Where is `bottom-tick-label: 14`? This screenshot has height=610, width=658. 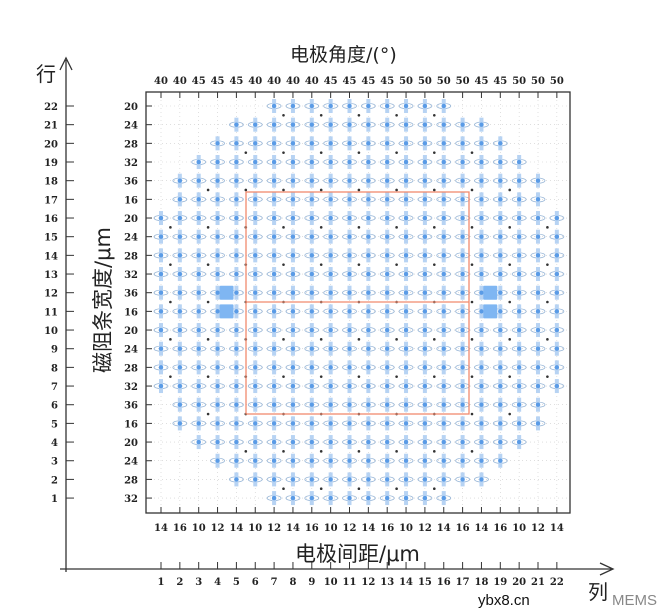
bottom-tick-label: 14 is located at coordinates (161, 528).